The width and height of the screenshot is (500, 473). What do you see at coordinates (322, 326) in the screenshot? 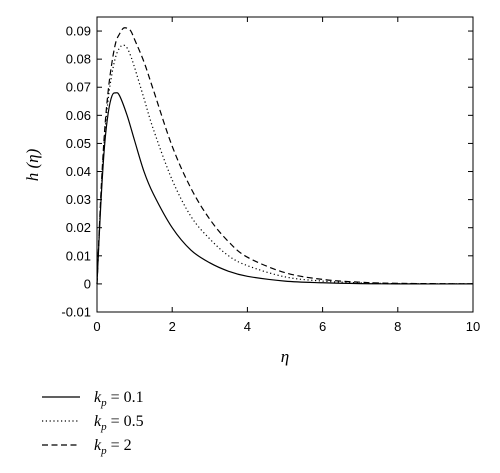
I see `x-tick-label: 6` at bounding box center [322, 326].